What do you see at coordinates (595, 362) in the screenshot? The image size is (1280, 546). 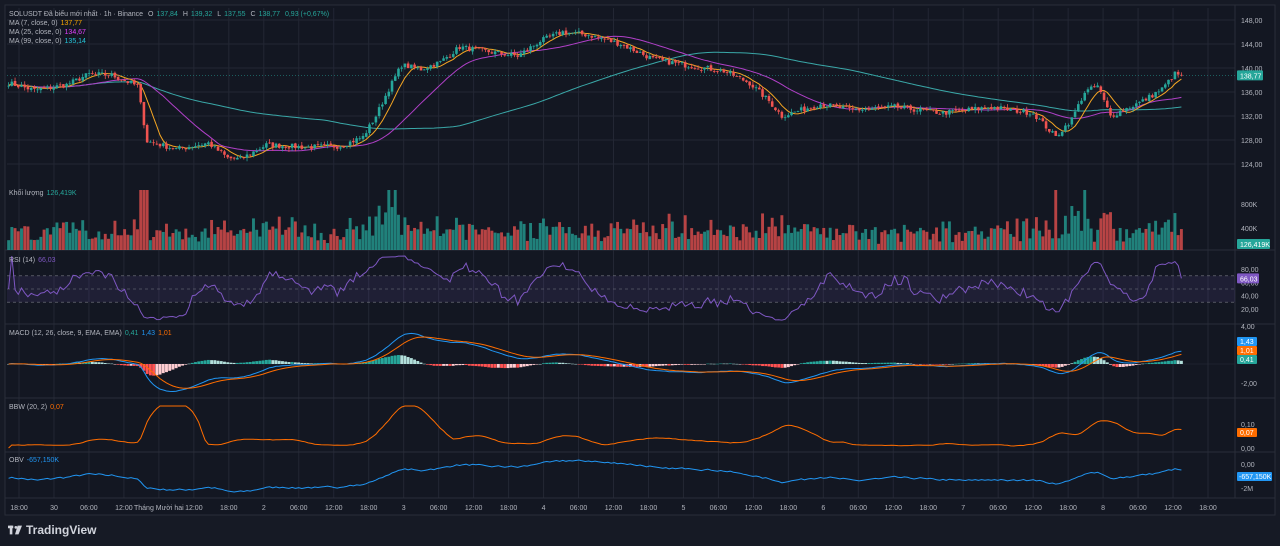 I see `macd-signal-line` at bounding box center [595, 362].